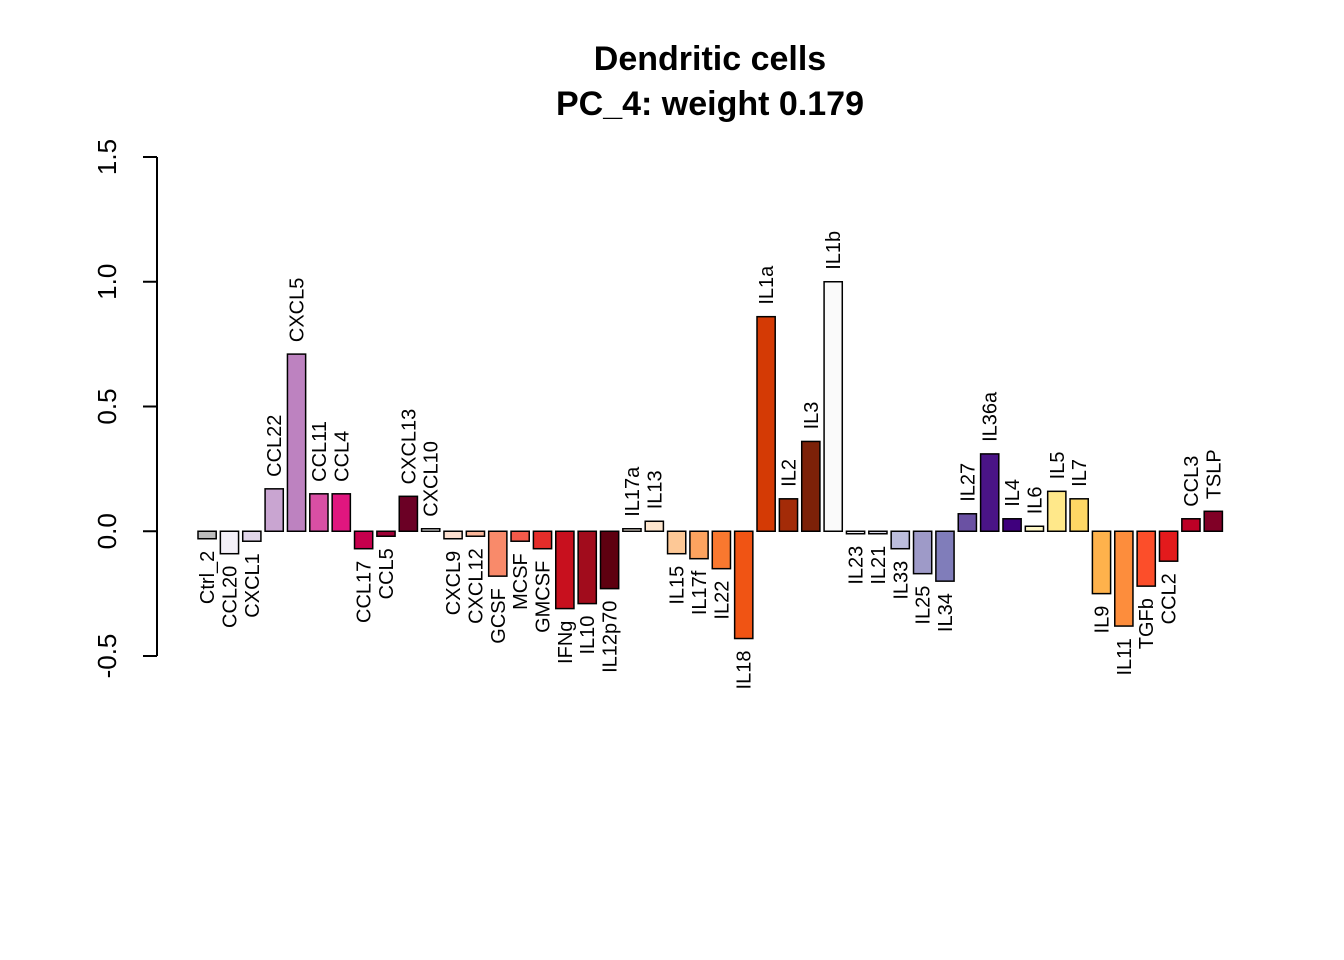  What do you see at coordinates (855, 532) in the screenshot?
I see `bar-il23` at bounding box center [855, 532].